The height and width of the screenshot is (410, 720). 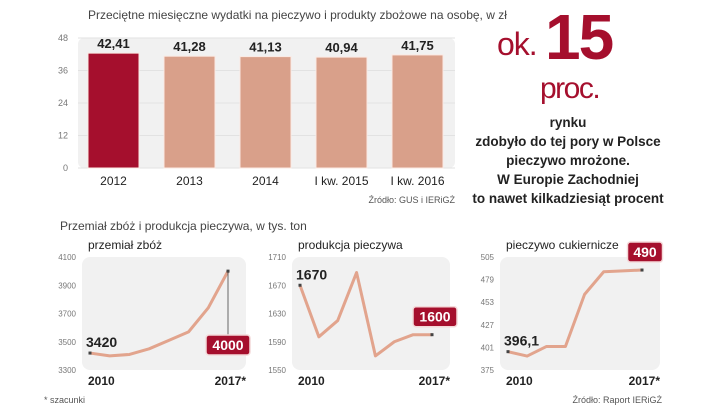 I want to click on y-tick-label: 3500, so click(x=67, y=342).